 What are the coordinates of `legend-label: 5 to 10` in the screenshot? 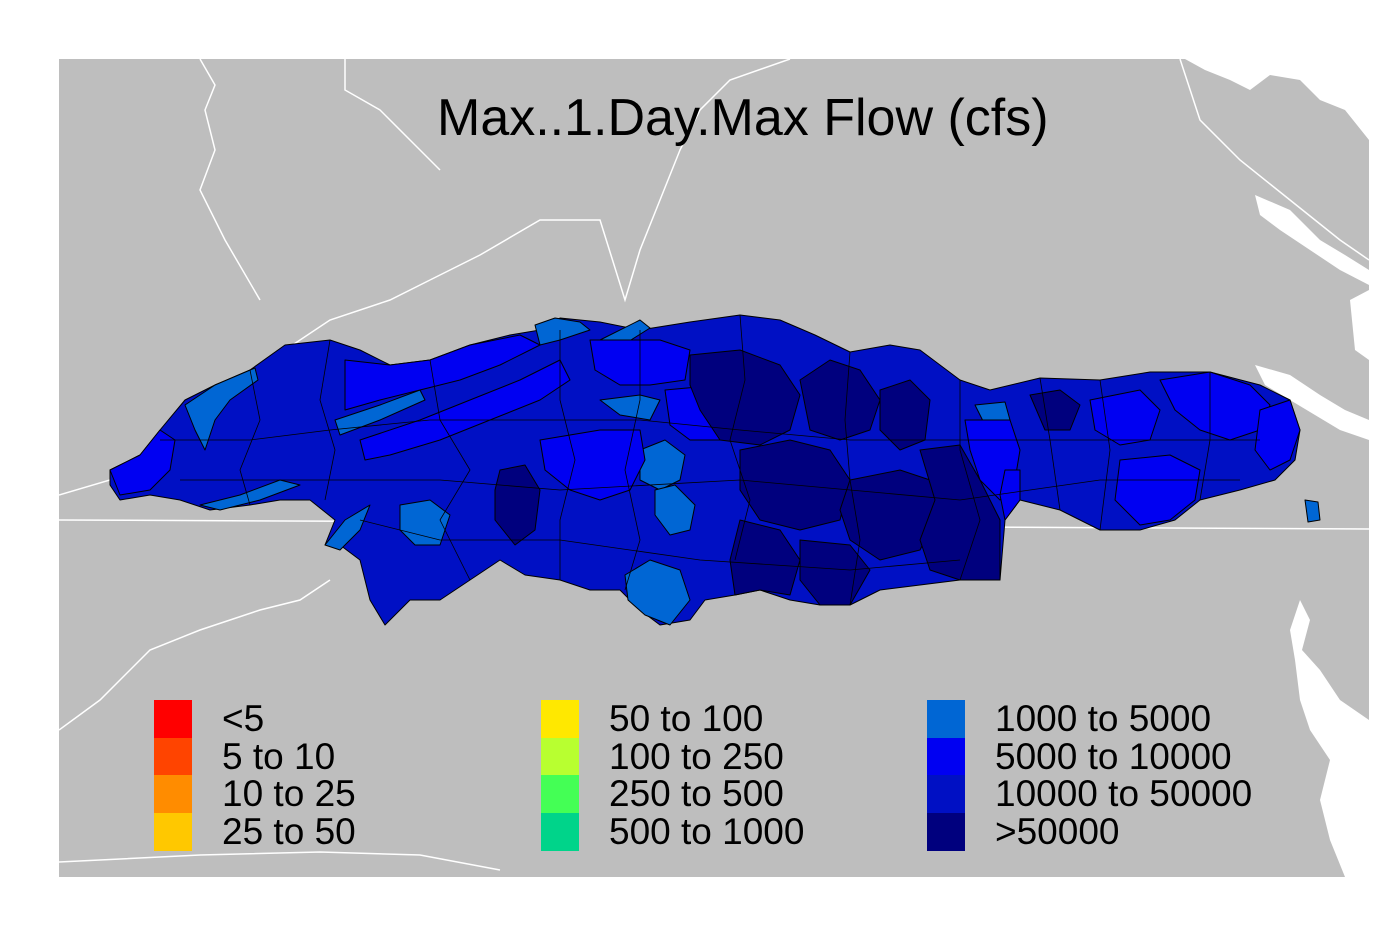 It's located at (279, 756).